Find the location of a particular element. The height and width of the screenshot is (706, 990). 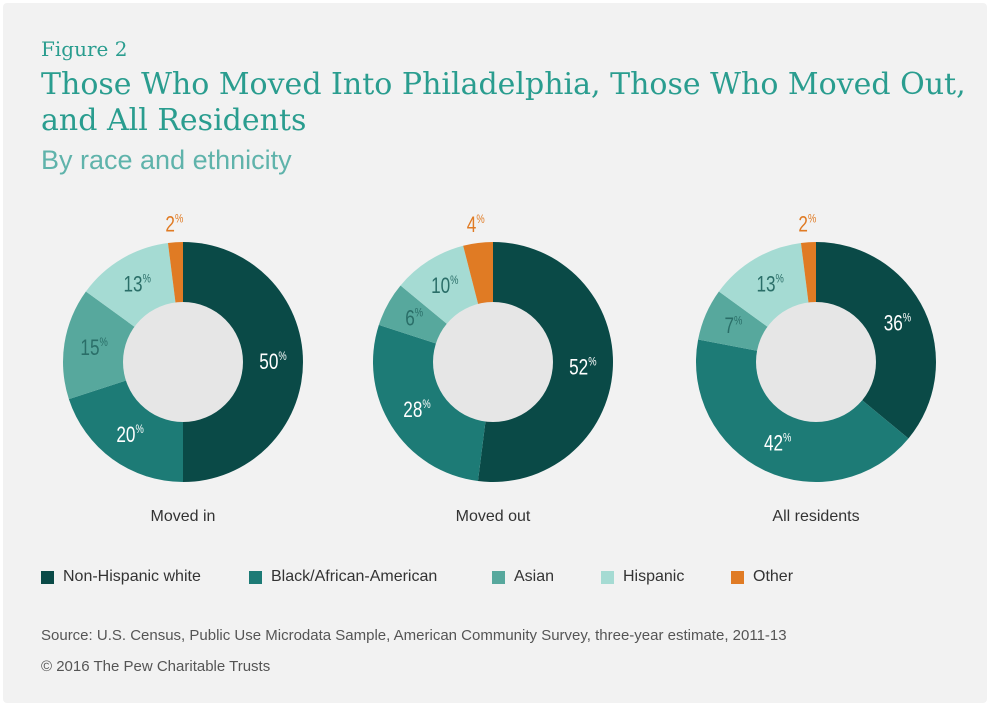

legend-item-hispanic: Hispanic is located at coordinates (642, 577).